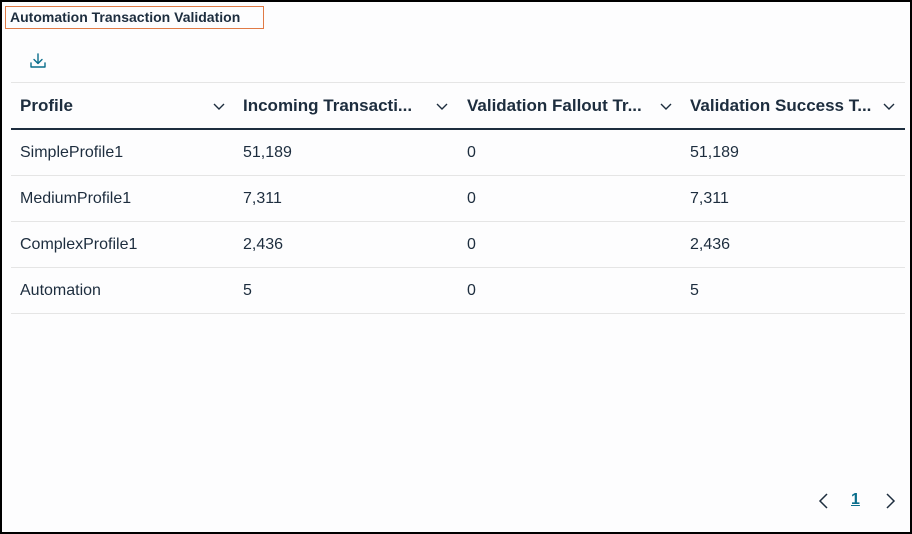 The width and height of the screenshot is (912, 534). What do you see at coordinates (710, 244) in the screenshot?
I see `success-cell: 2,436` at bounding box center [710, 244].